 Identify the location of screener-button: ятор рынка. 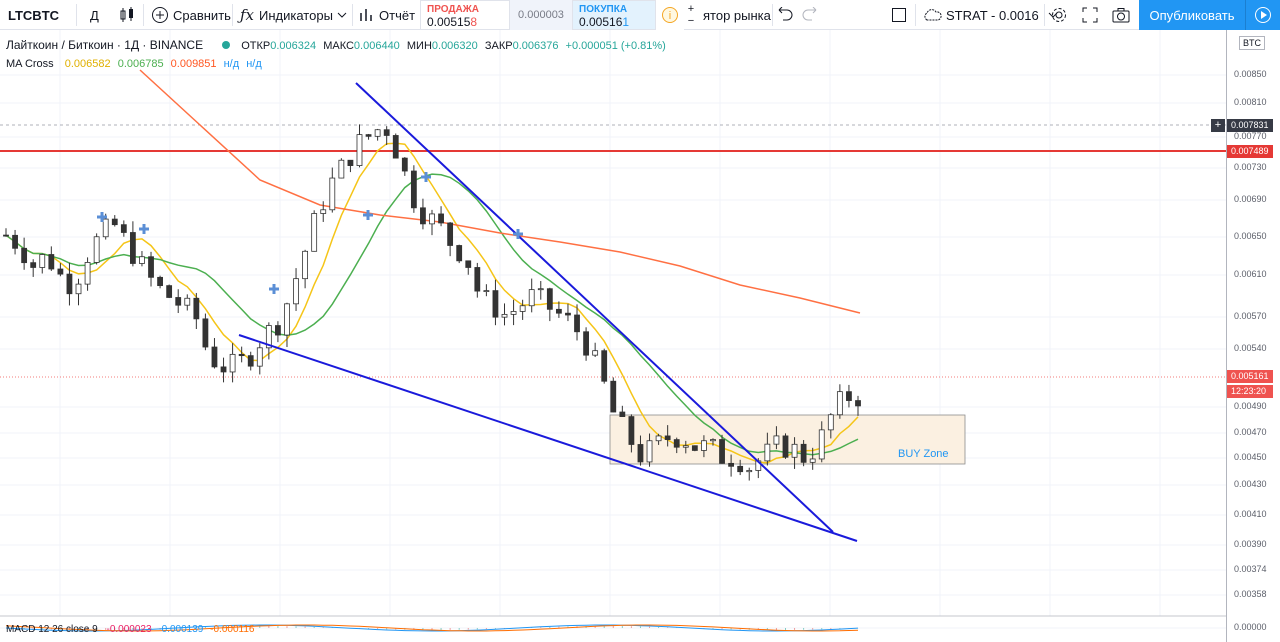
(737, 15).